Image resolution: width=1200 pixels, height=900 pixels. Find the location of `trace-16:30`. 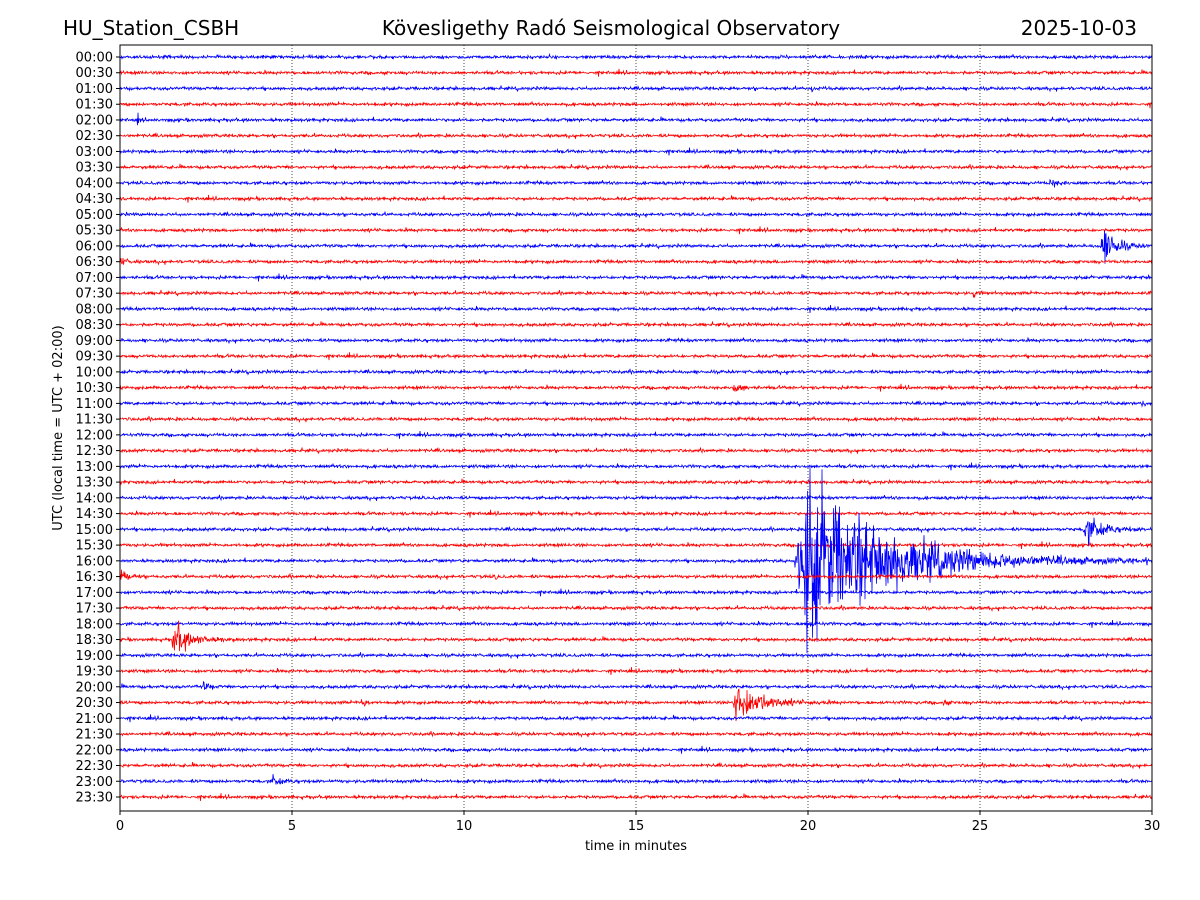

trace-16:30 is located at coordinates (636, 575).